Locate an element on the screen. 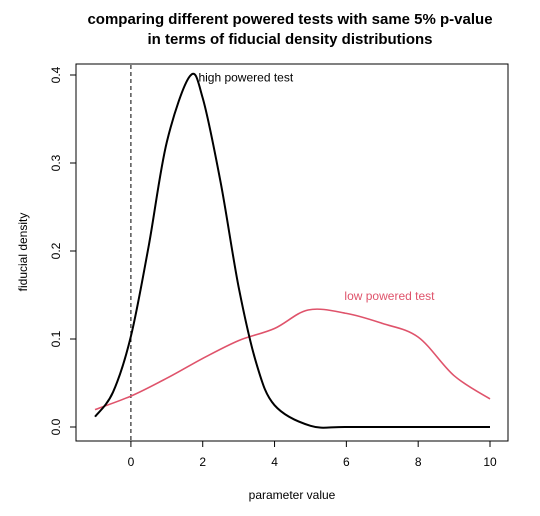  x-axis-label: parameter value is located at coordinates (292, 495).